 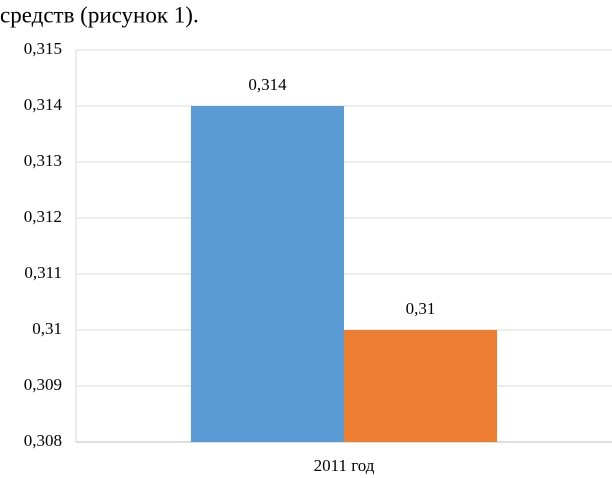 I want to click on y-tick-label: 0,313, so click(x=43, y=160).